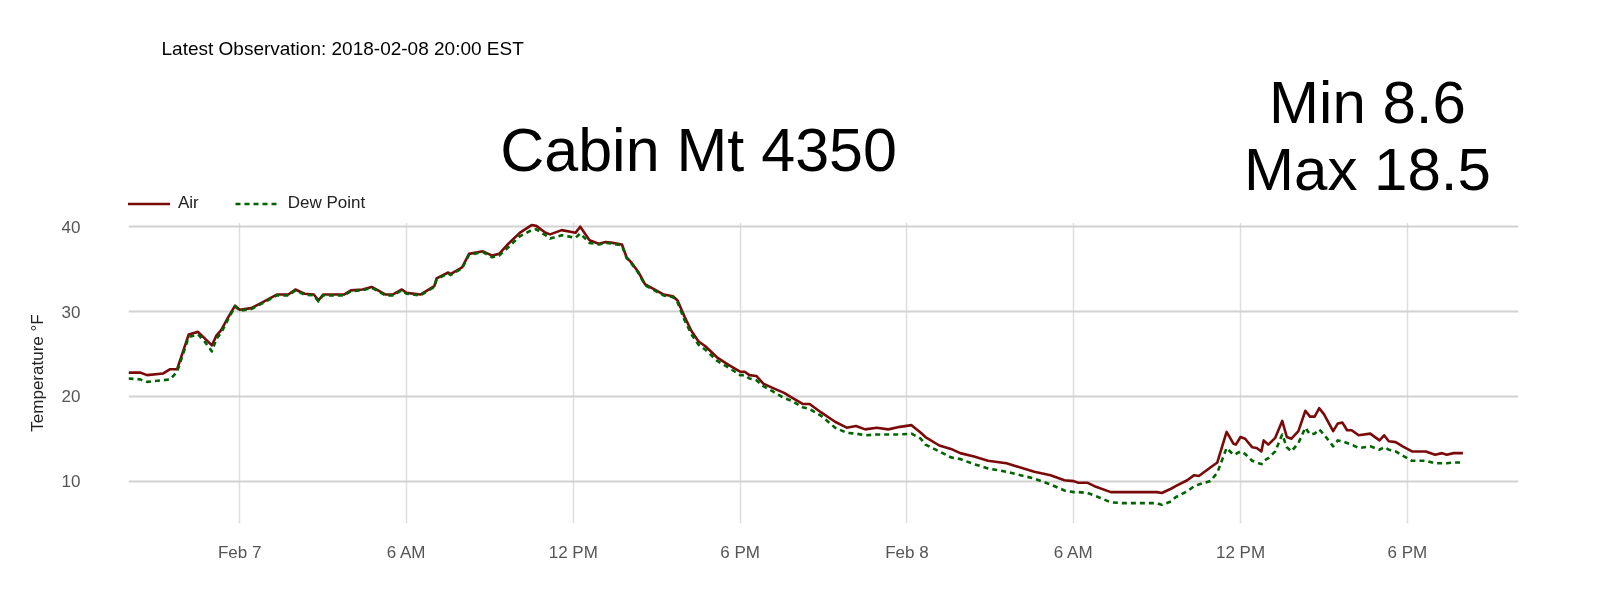  I want to click on y-tick-label: 20, so click(71, 397).